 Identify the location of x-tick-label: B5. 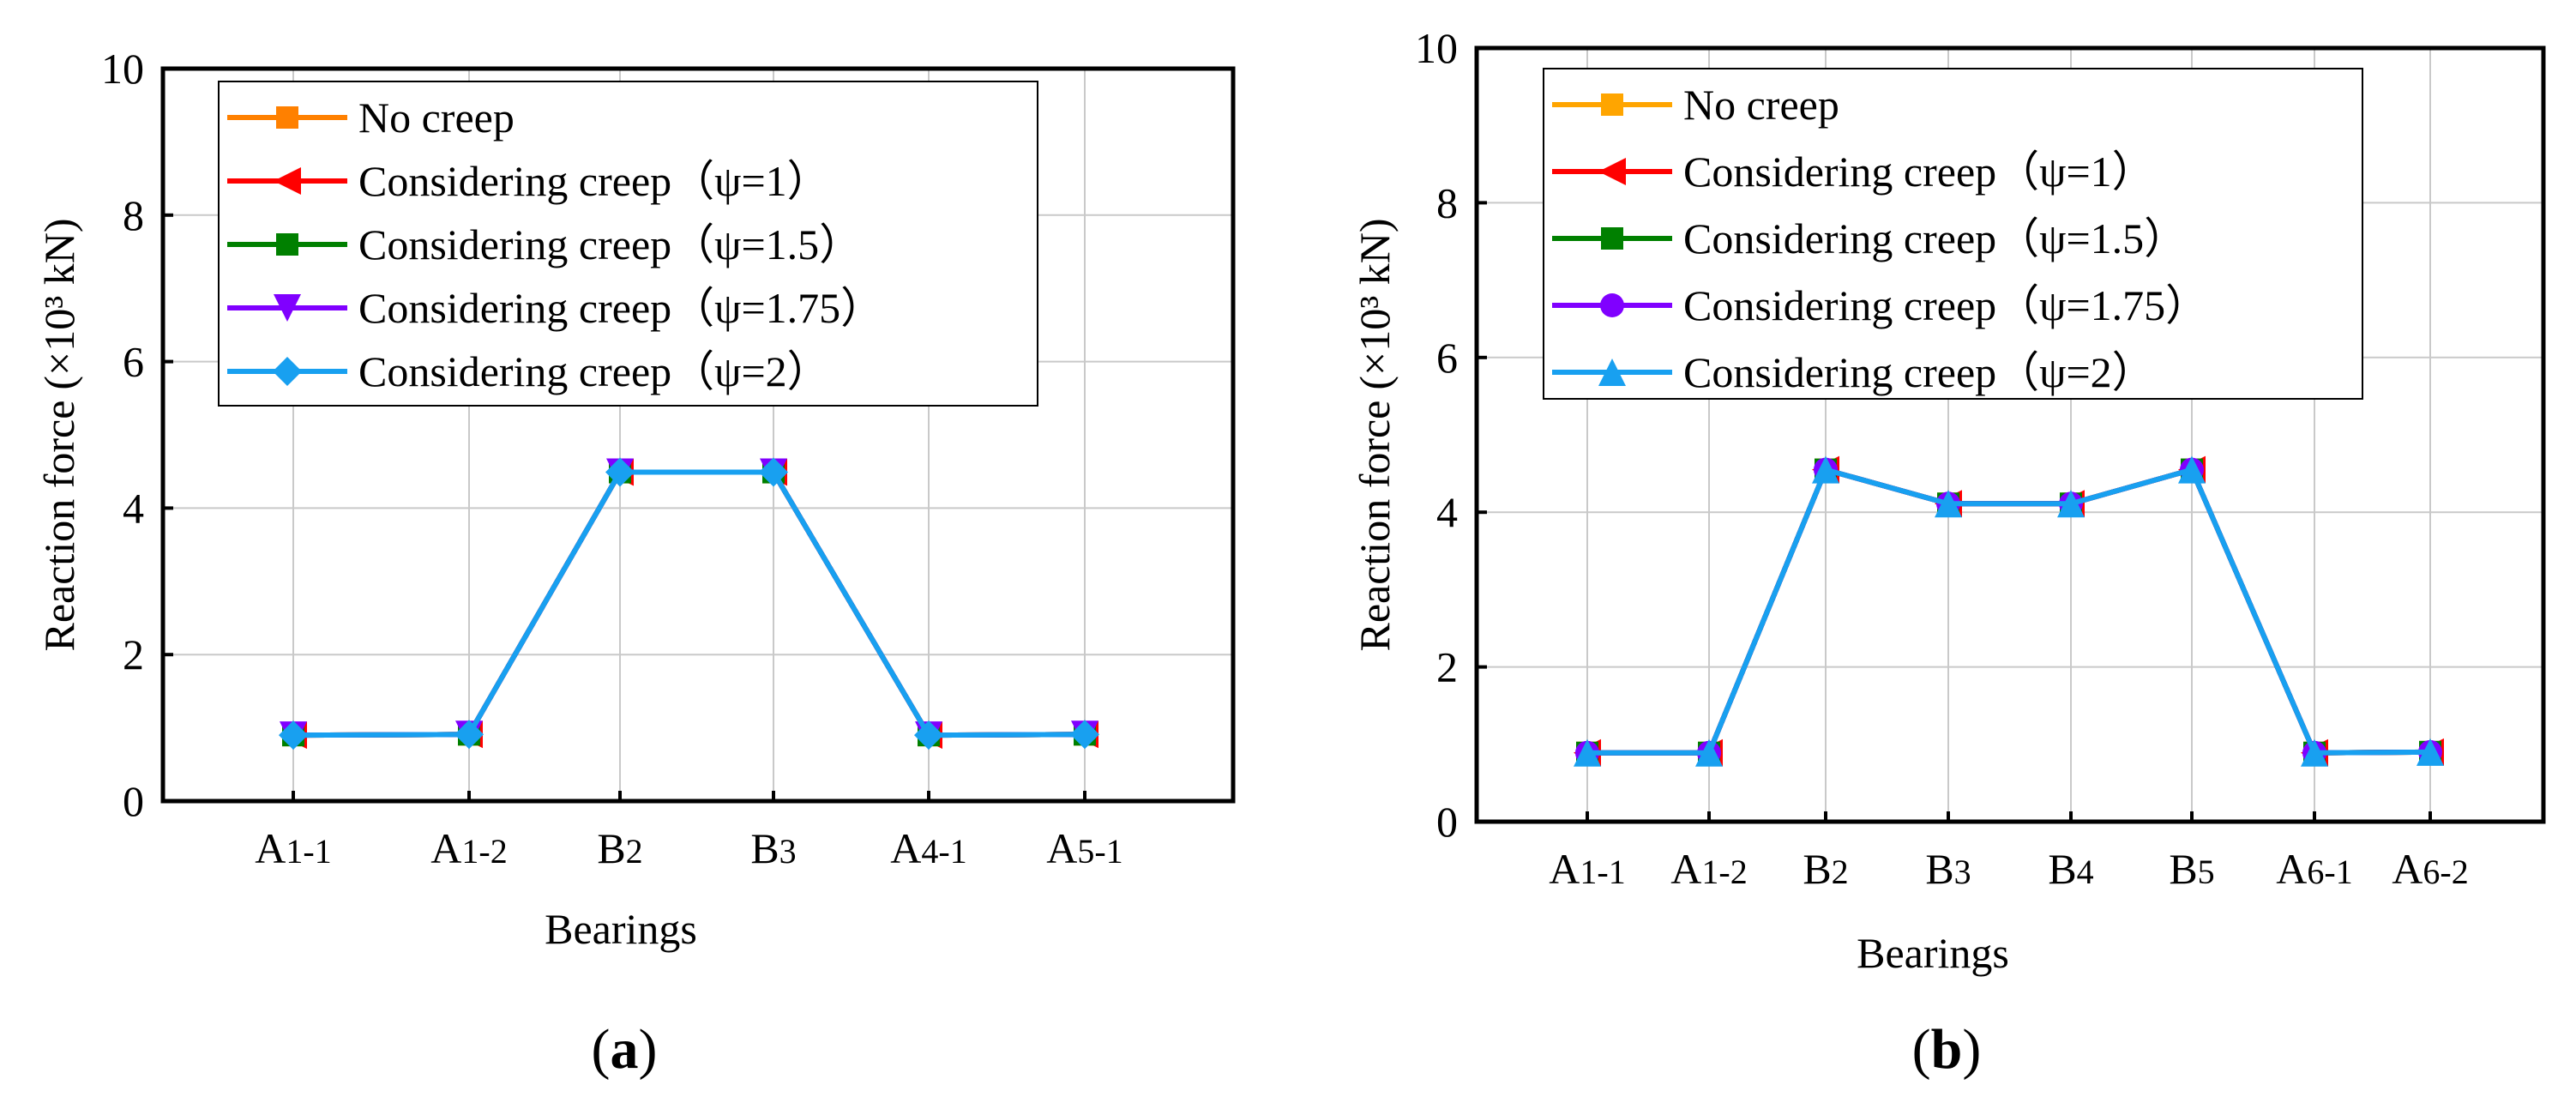
(2191, 869).